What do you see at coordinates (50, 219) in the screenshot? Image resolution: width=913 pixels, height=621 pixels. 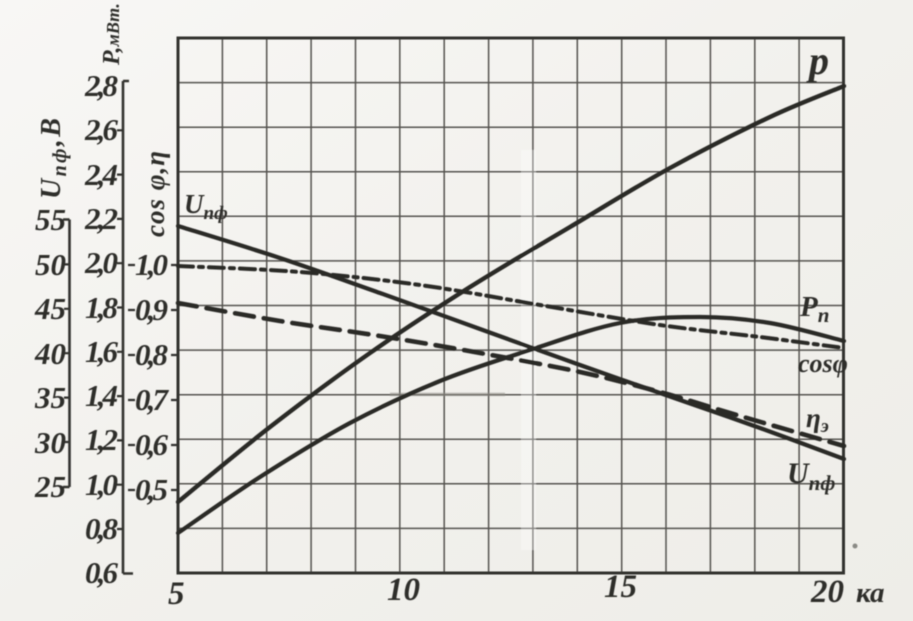 I see `svg-text: 55` at bounding box center [50, 219].